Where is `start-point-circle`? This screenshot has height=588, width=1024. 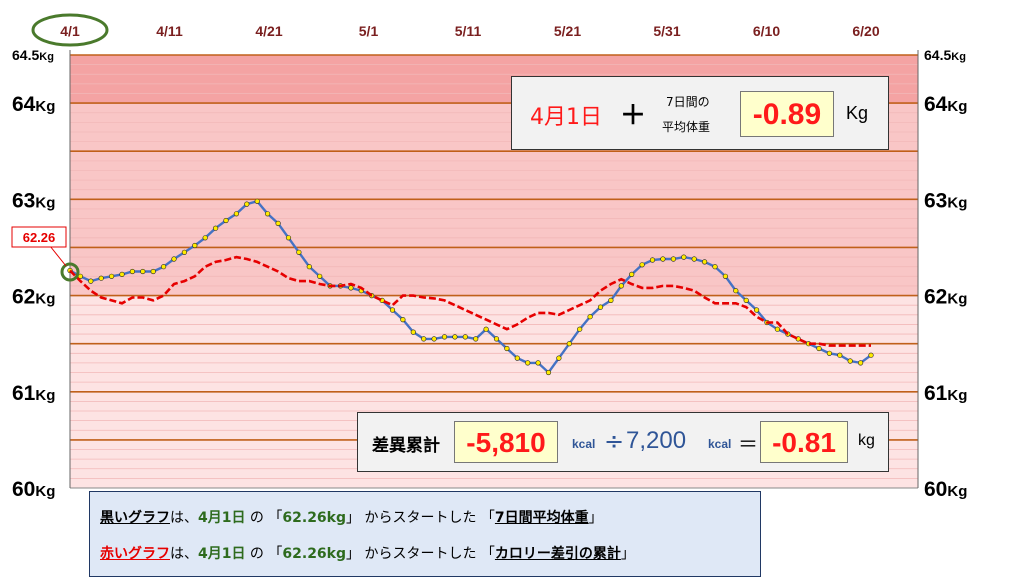 start-point-circle is located at coordinates (70, 272).